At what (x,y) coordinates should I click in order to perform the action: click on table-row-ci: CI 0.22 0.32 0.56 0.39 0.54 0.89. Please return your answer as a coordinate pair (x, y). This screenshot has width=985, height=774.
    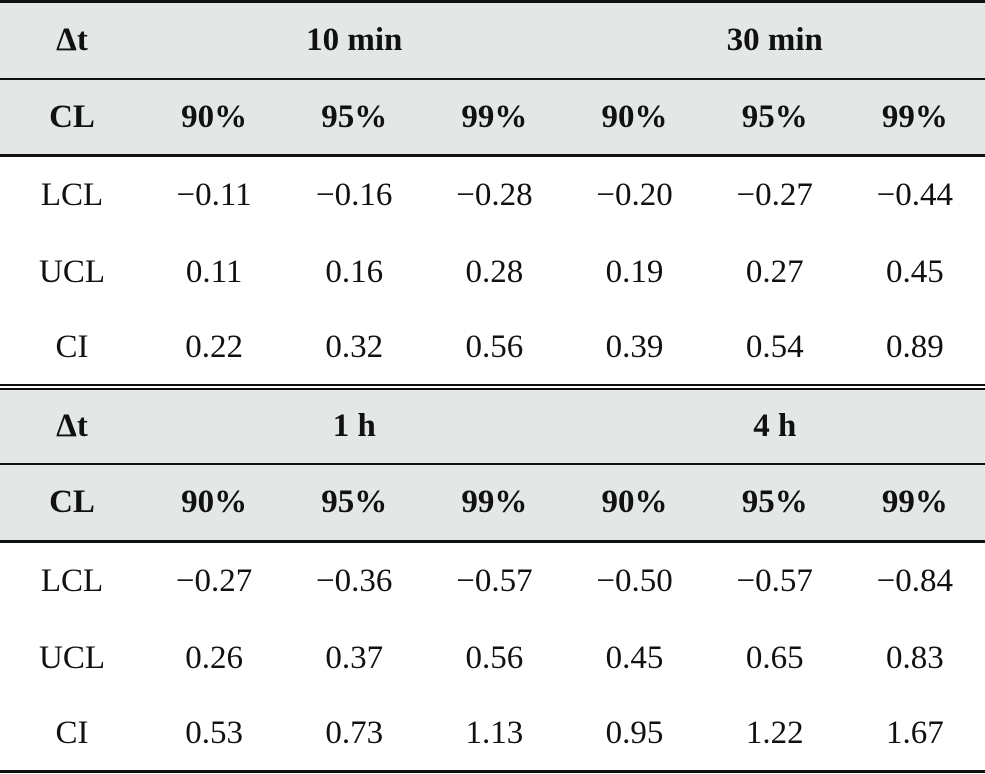
    Looking at the image, I should click on (492, 347).